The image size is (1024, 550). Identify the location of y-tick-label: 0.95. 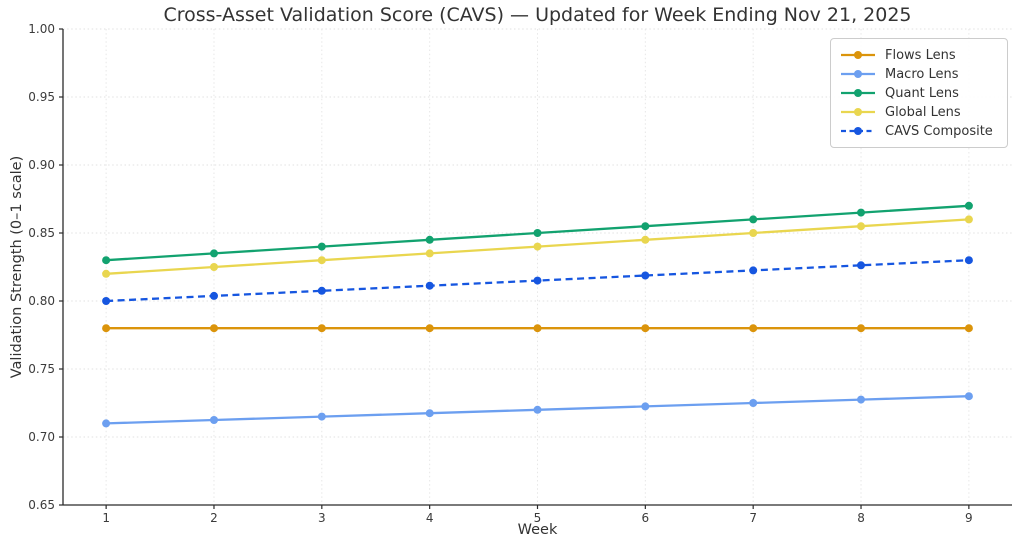
(41, 97).